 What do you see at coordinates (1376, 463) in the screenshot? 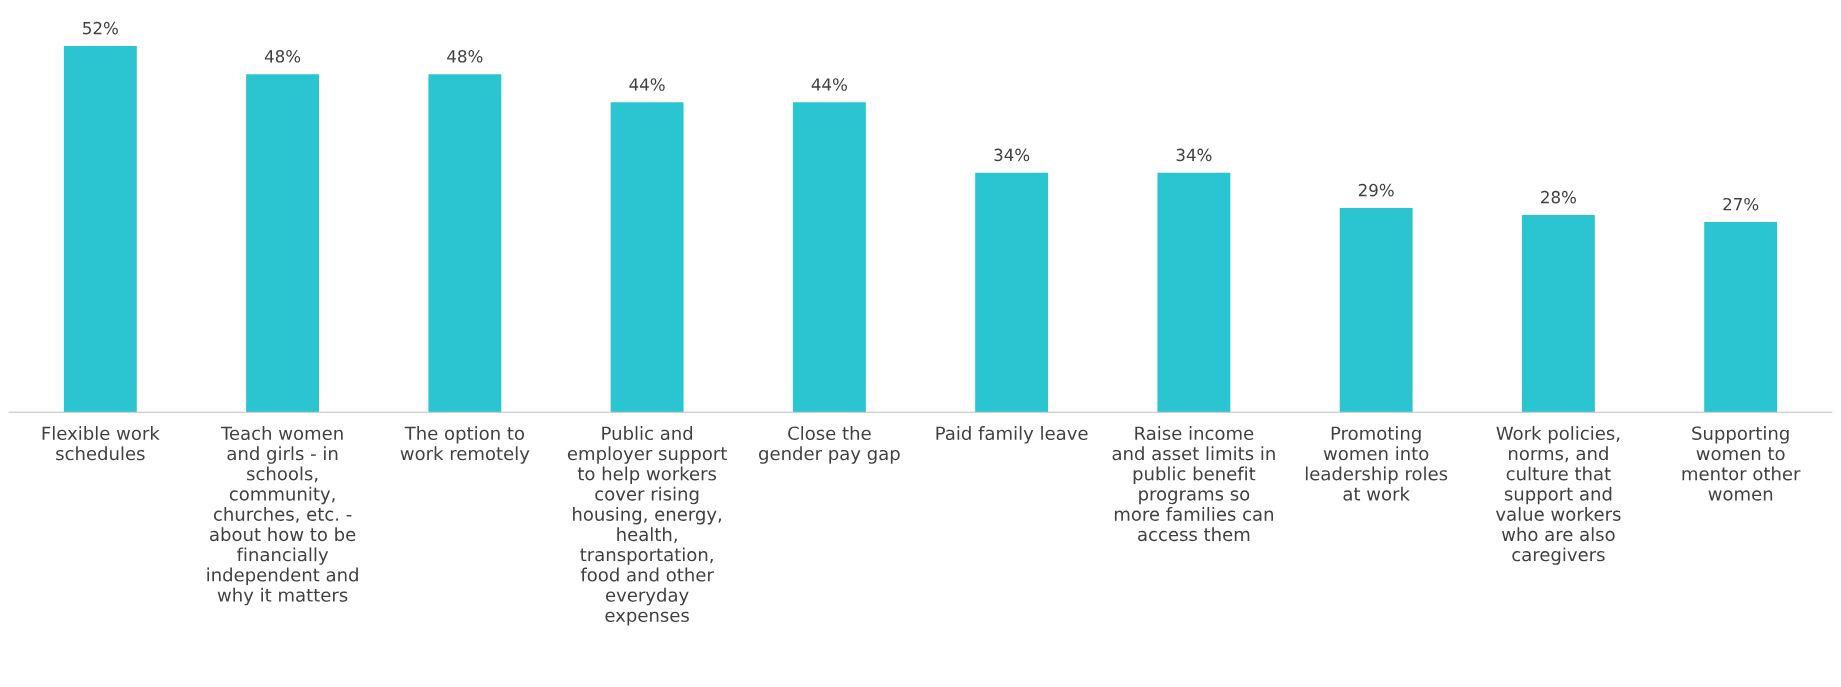
I see `x-tick-label: Promoting women into leadership roles at work` at bounding box center [1376, 463].